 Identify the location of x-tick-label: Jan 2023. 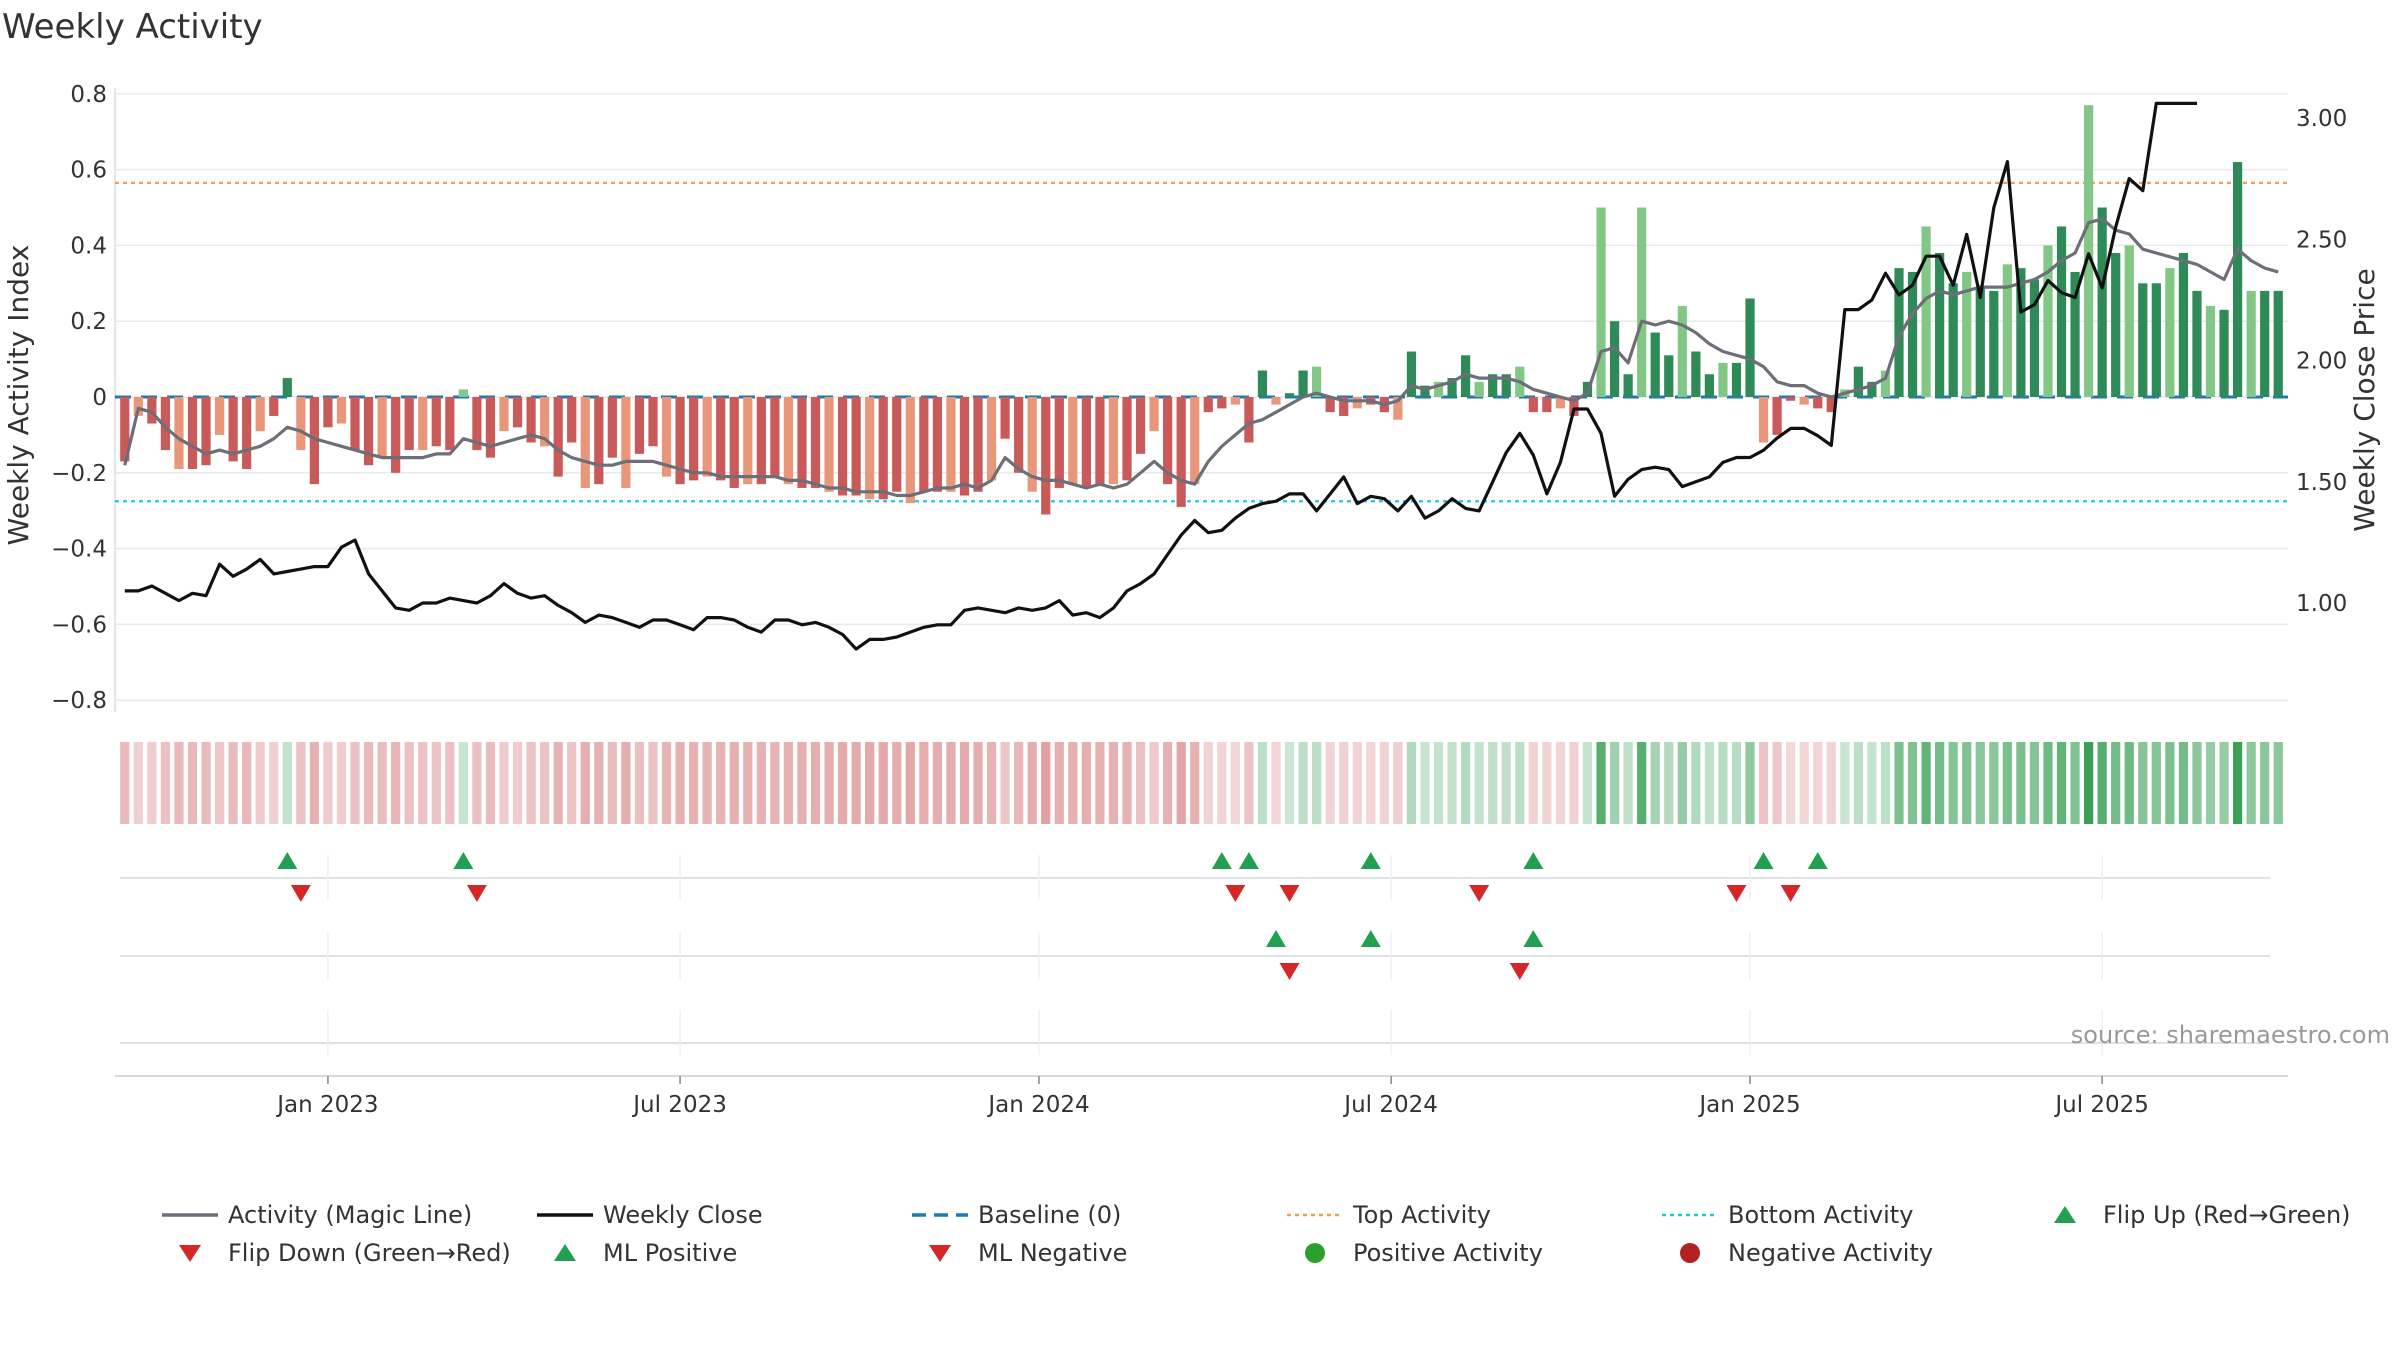
(326, 1105).